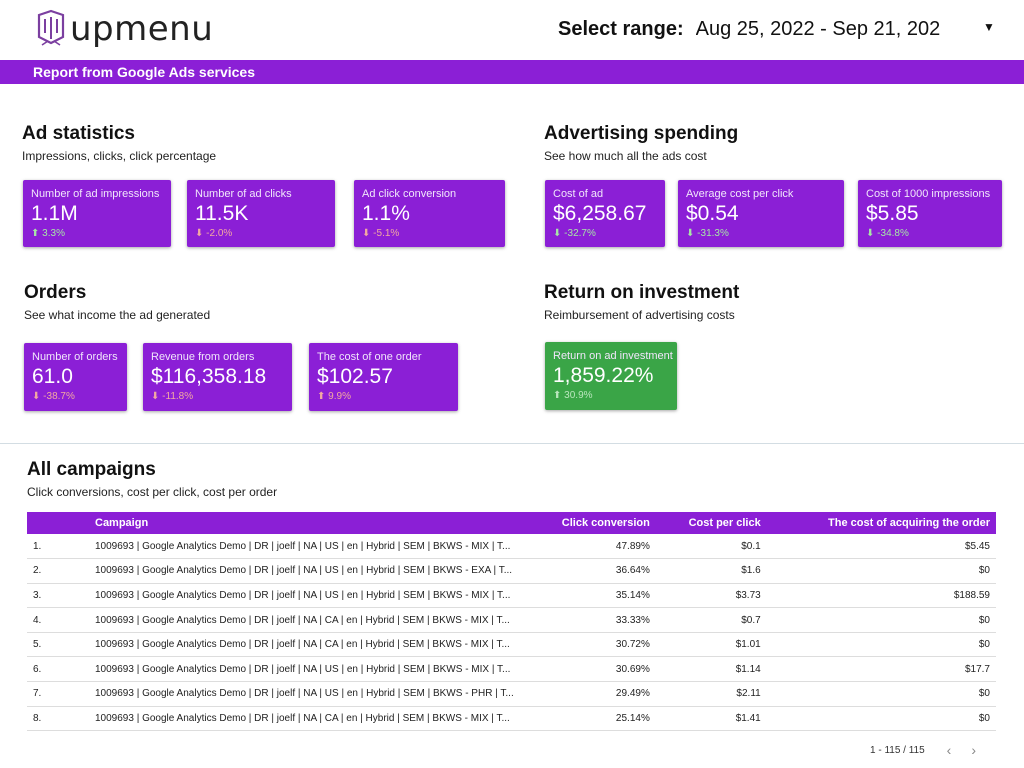  Describe the element at coordinates (642, 292) in the screenshot. I see `roi-title: Return on investment` at that location.